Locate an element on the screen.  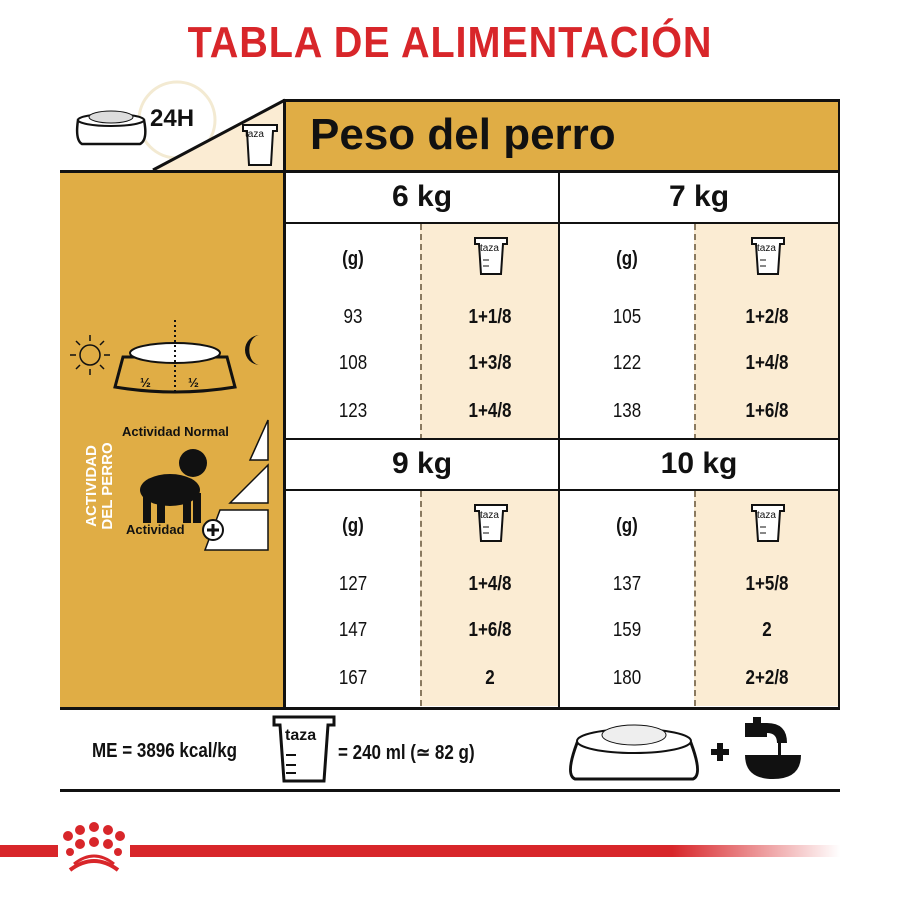
activity-plus-label: Actividad is located at coordinates (155, 529).